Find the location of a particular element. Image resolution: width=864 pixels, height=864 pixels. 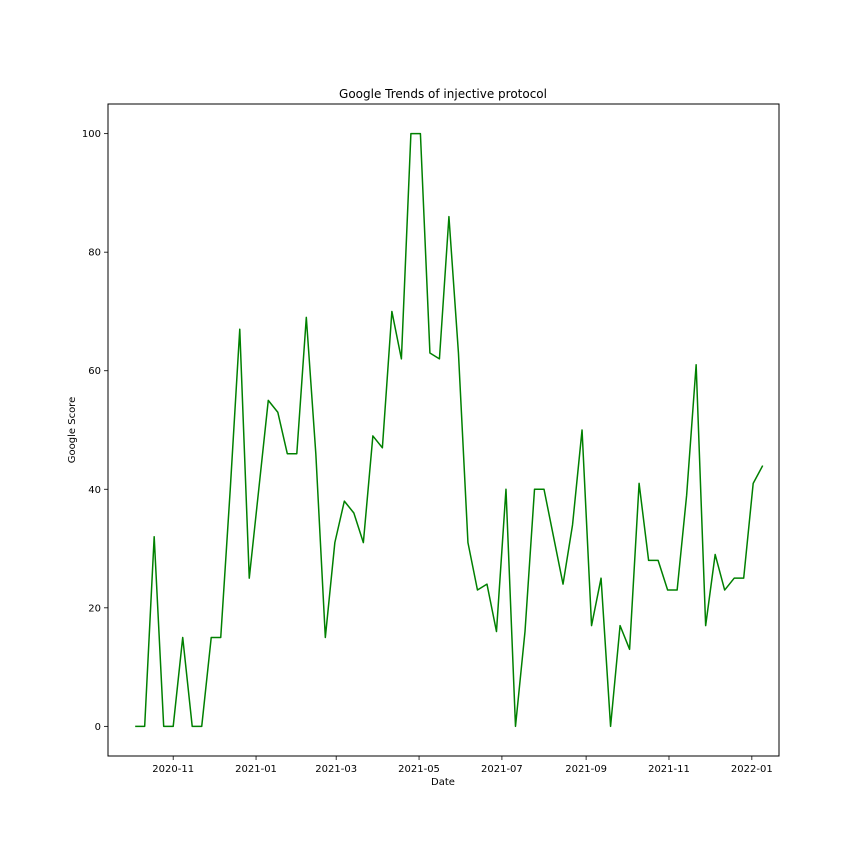

x-tick-label: 2021-07 is located at coordinates (502, 769).